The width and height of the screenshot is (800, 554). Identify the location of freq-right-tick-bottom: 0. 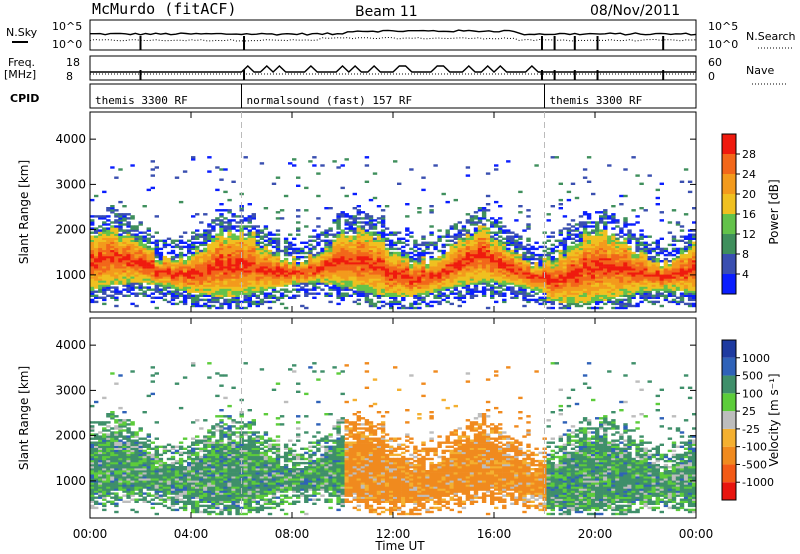
(711, 76).